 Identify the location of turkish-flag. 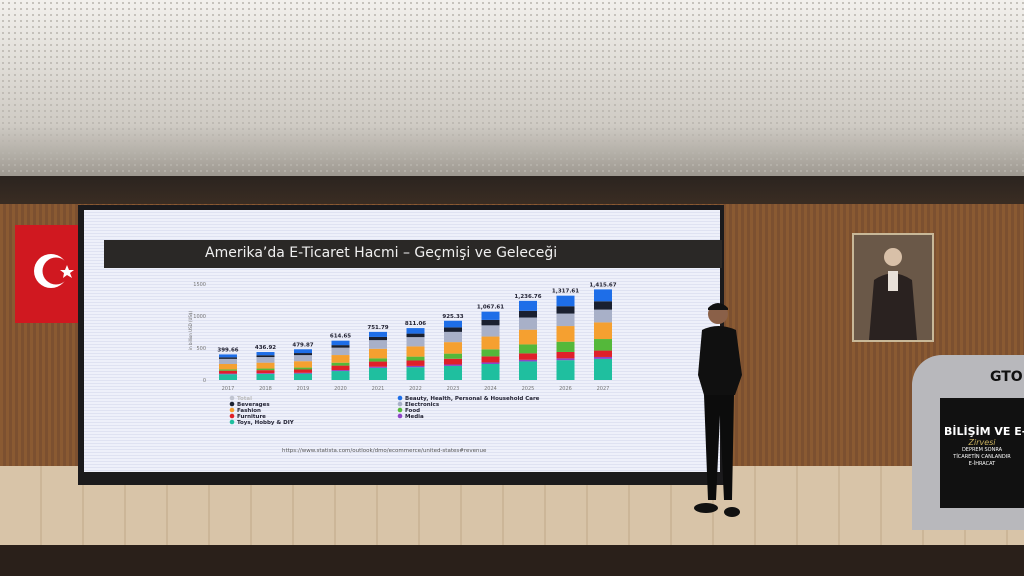
(51, 274).